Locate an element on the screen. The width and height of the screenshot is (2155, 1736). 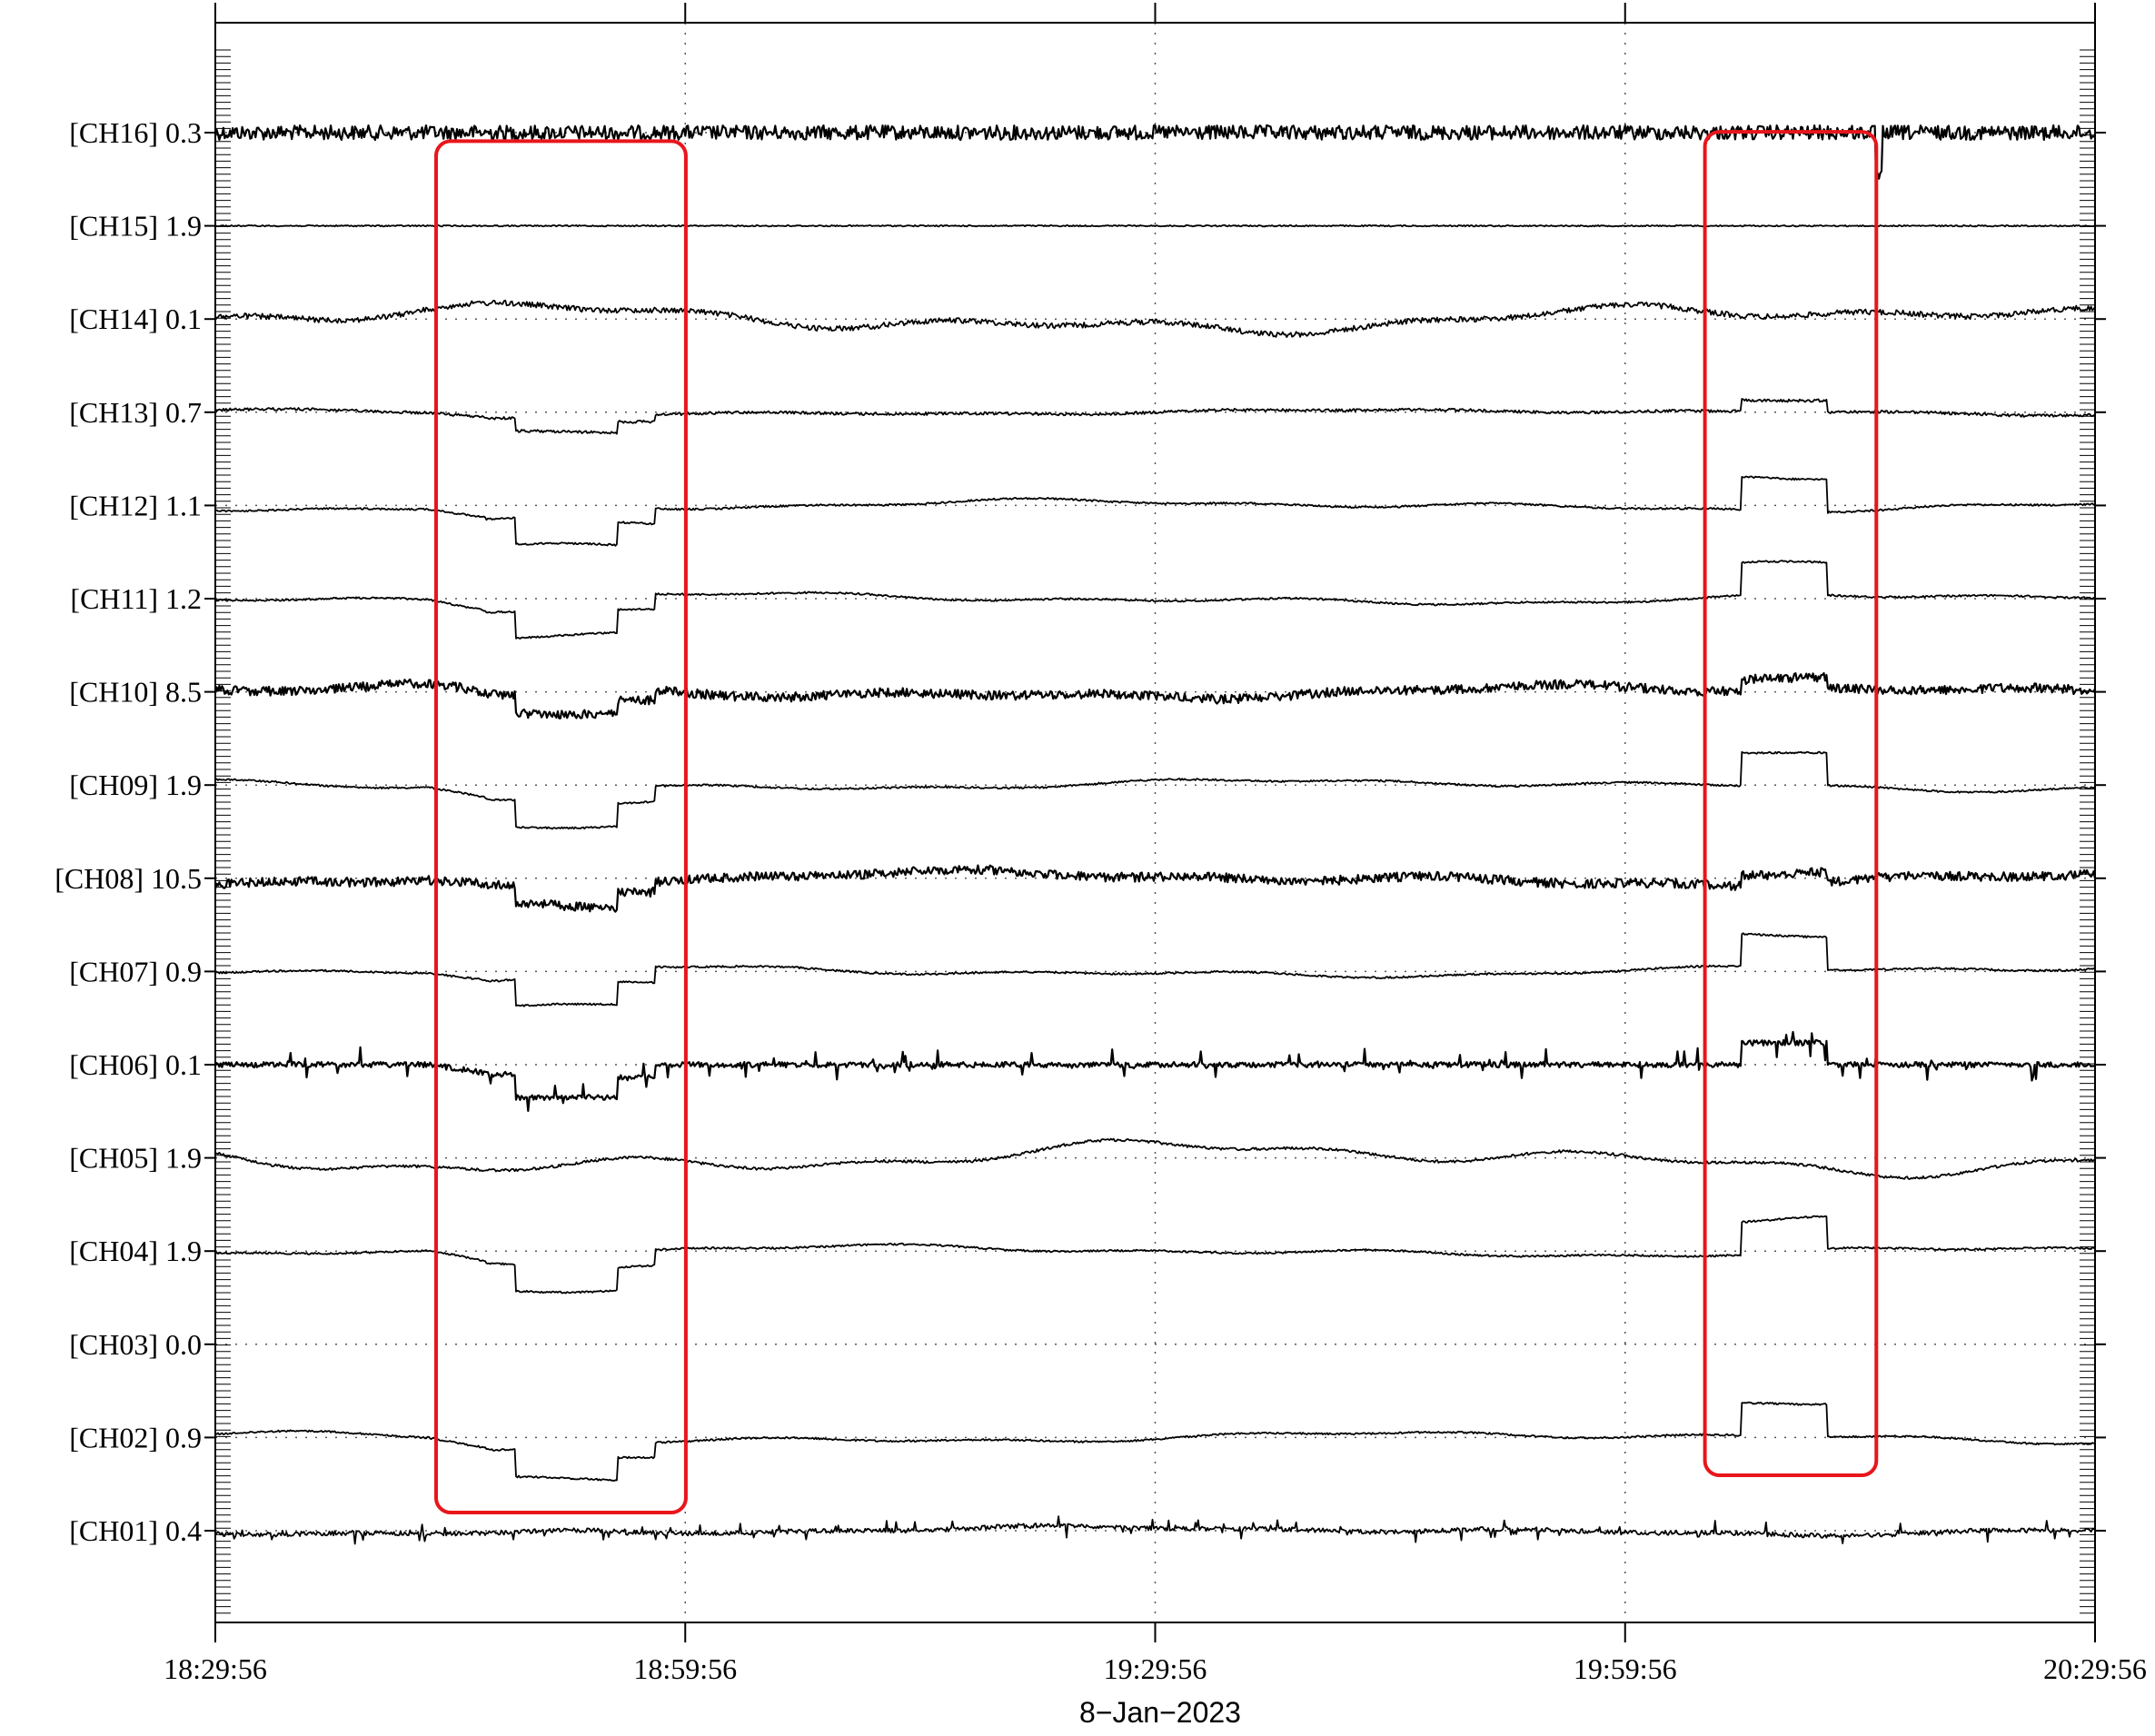
channel-label: [CH04] 1.9 is located at coordinates (135, 1251).